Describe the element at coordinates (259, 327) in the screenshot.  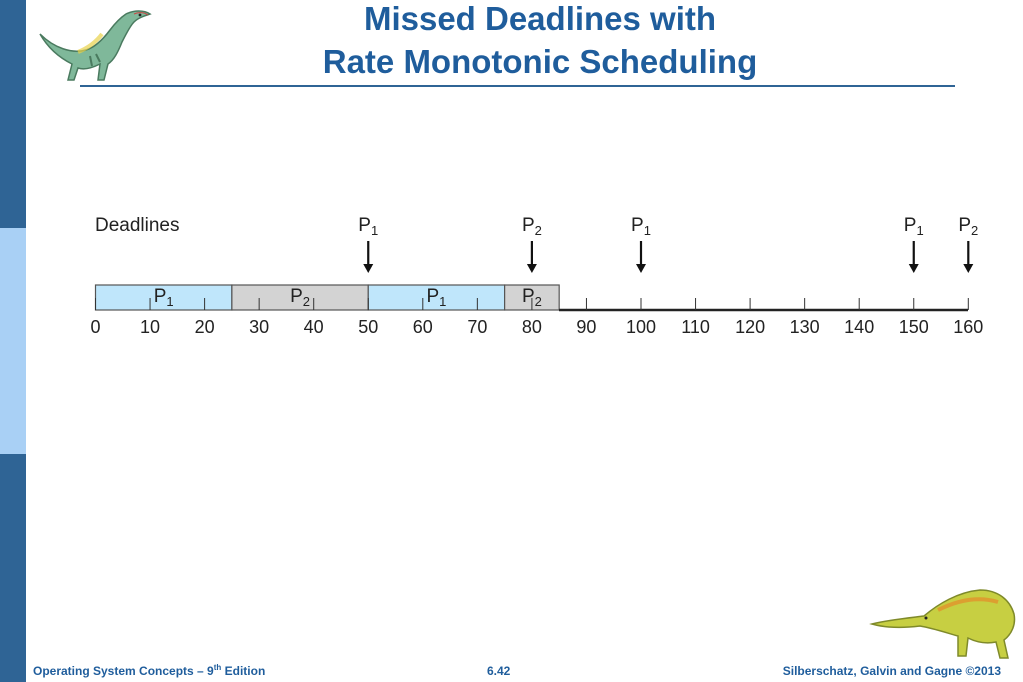
I see `tick-label: 30` at that location.